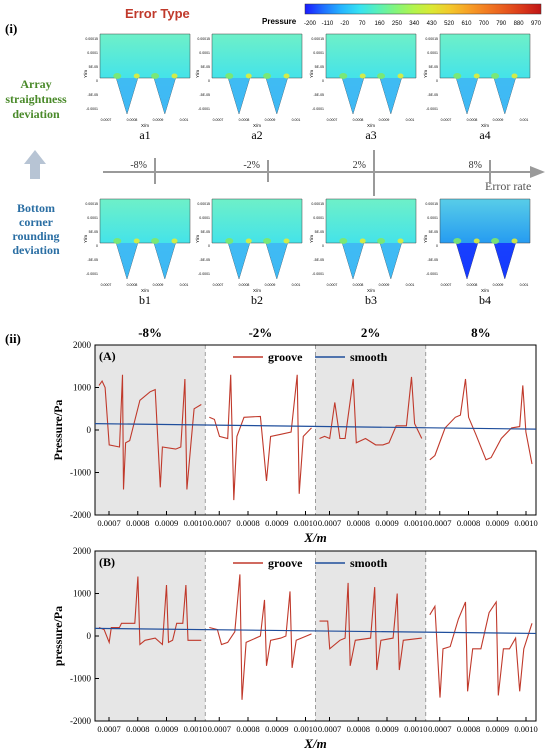 The image size is (550, 752). I want to click on panel-label: a4, so click(484, 135).